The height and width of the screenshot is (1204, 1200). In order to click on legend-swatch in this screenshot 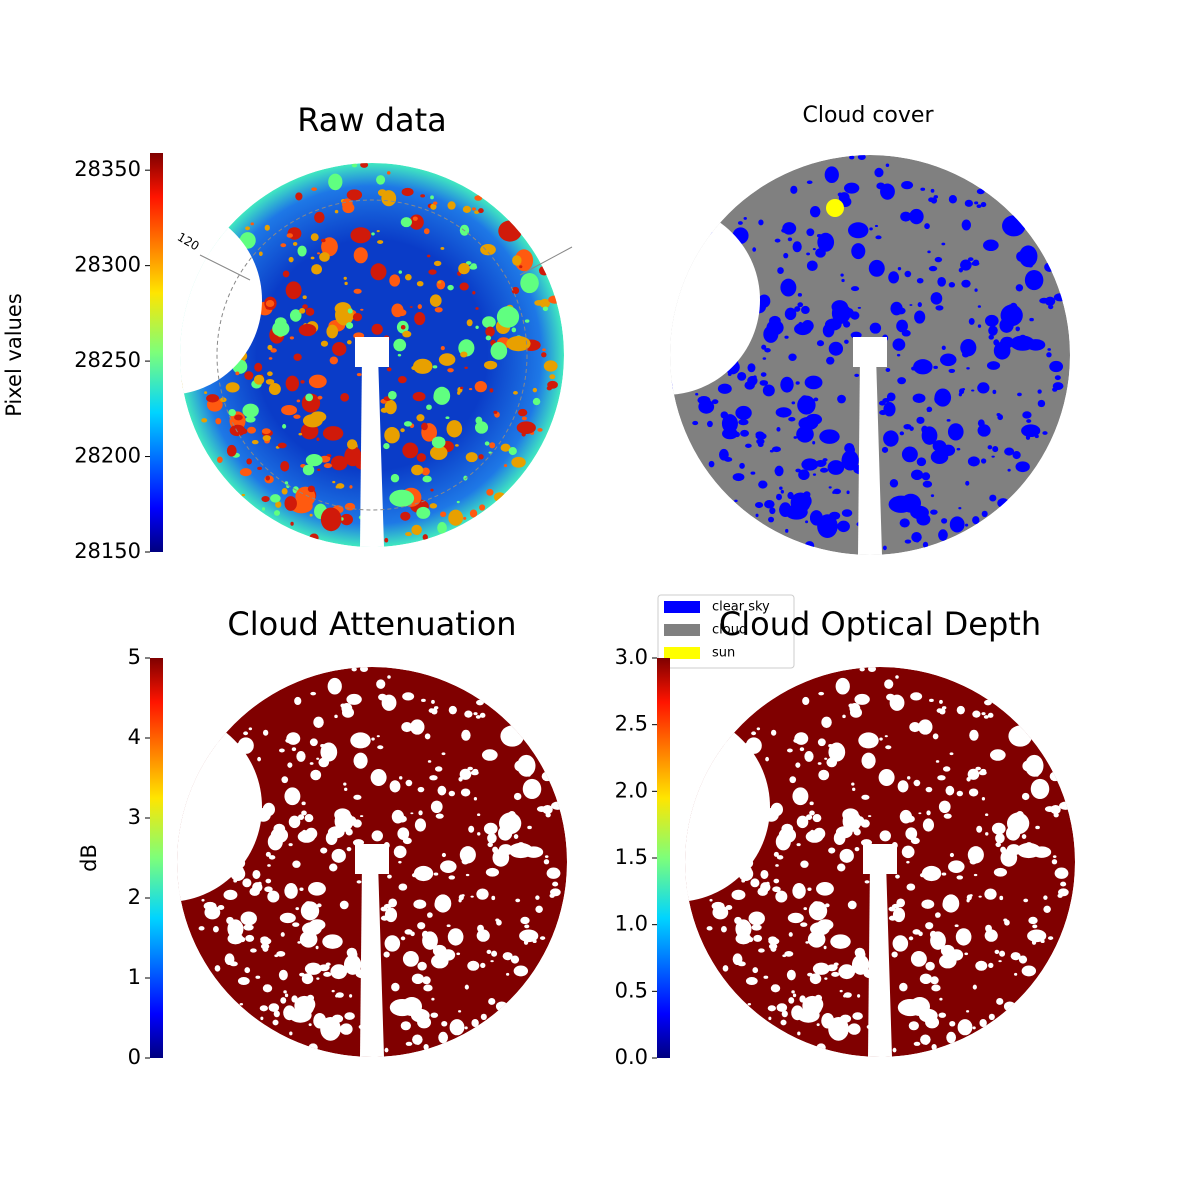, I will do `click(682, 630)`.